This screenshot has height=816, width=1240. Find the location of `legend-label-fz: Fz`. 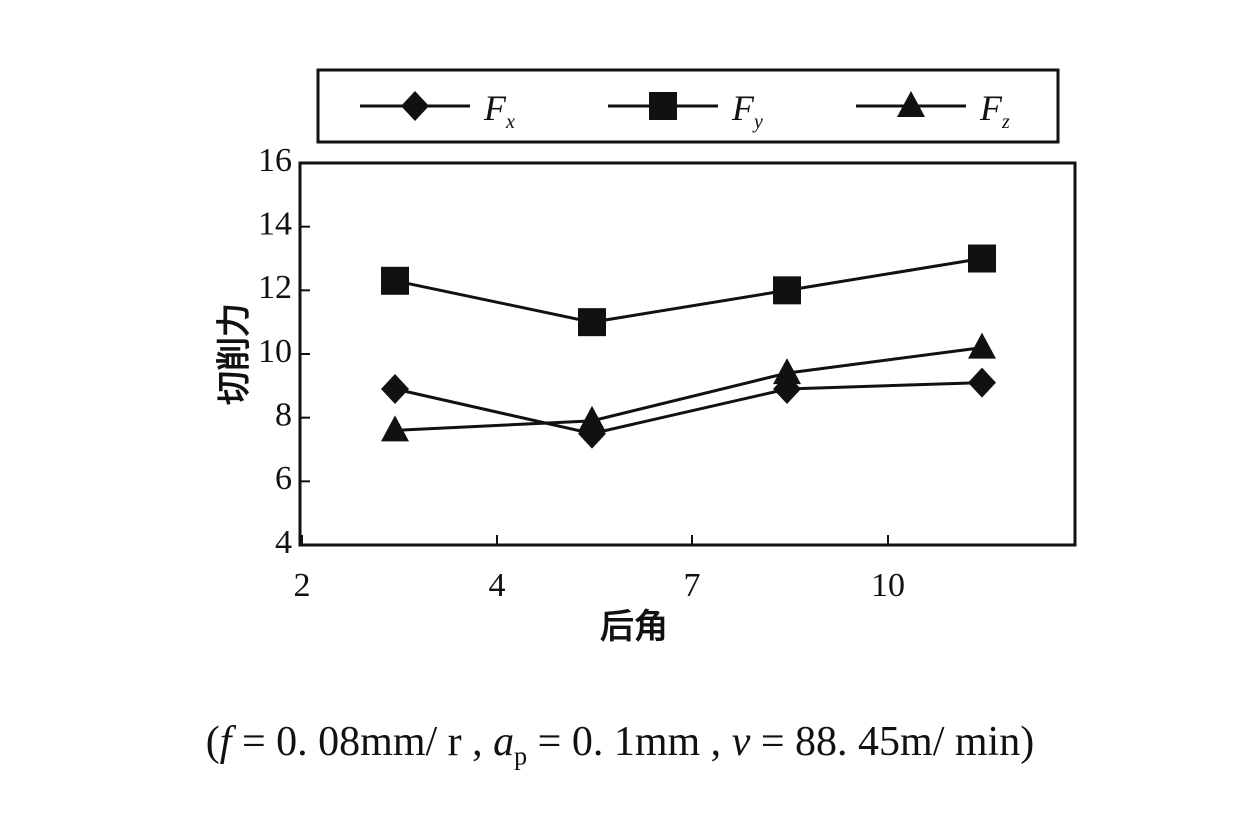

legend-label-fz: Fz is located at coordinates (994, 110).